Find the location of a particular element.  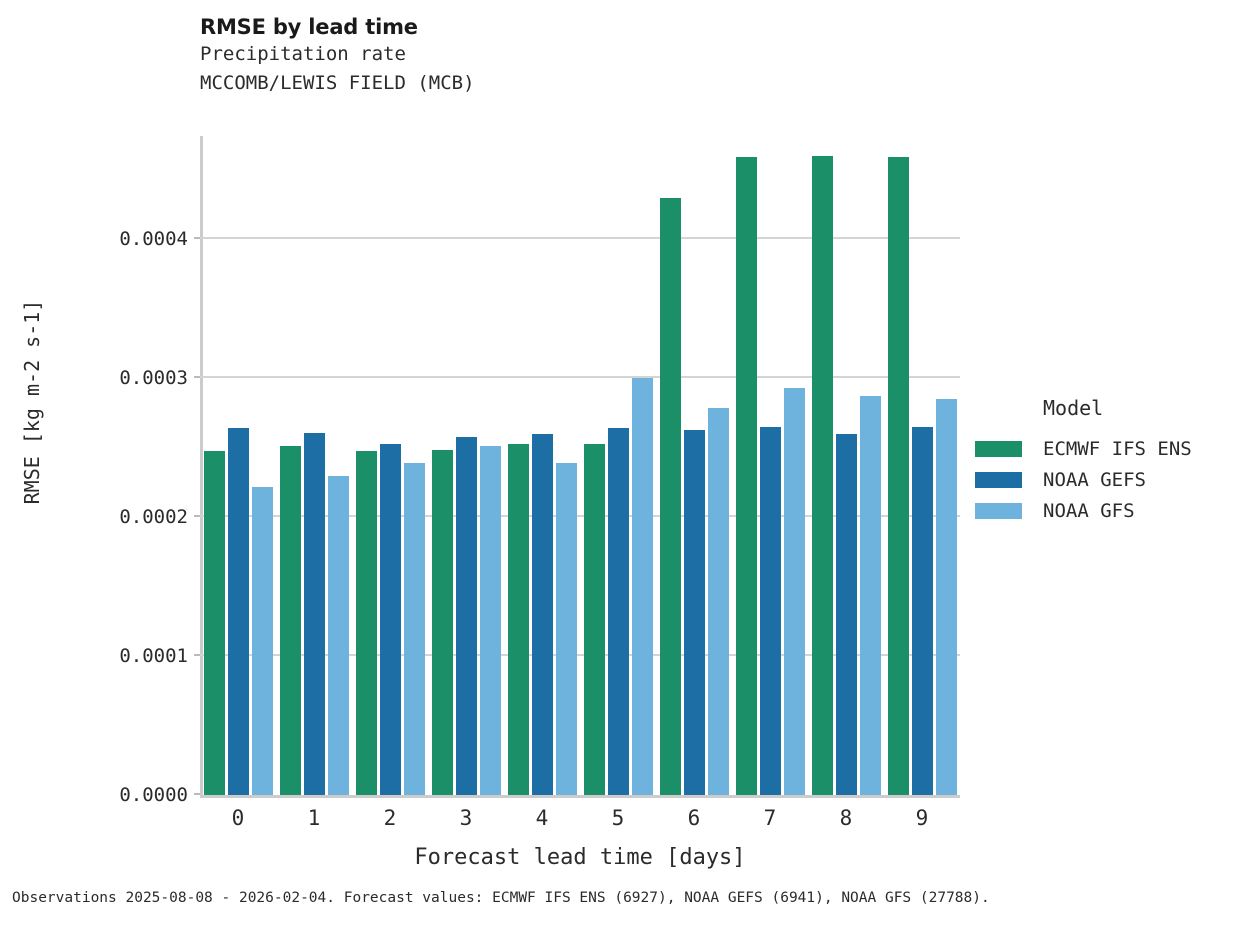

legend-entries: ECMWF IFS ENS NOAA GEFS NOAA GFS is located at coordinates (1112, 479).